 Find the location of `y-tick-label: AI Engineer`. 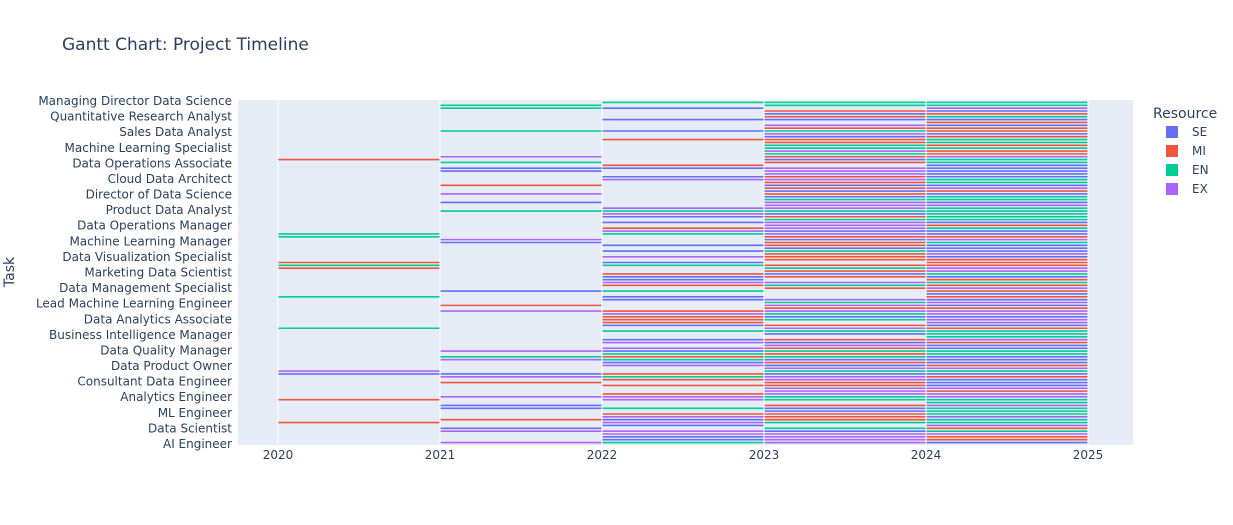

y-tick-label: AI Engineer is located at coordinates (197, 444).